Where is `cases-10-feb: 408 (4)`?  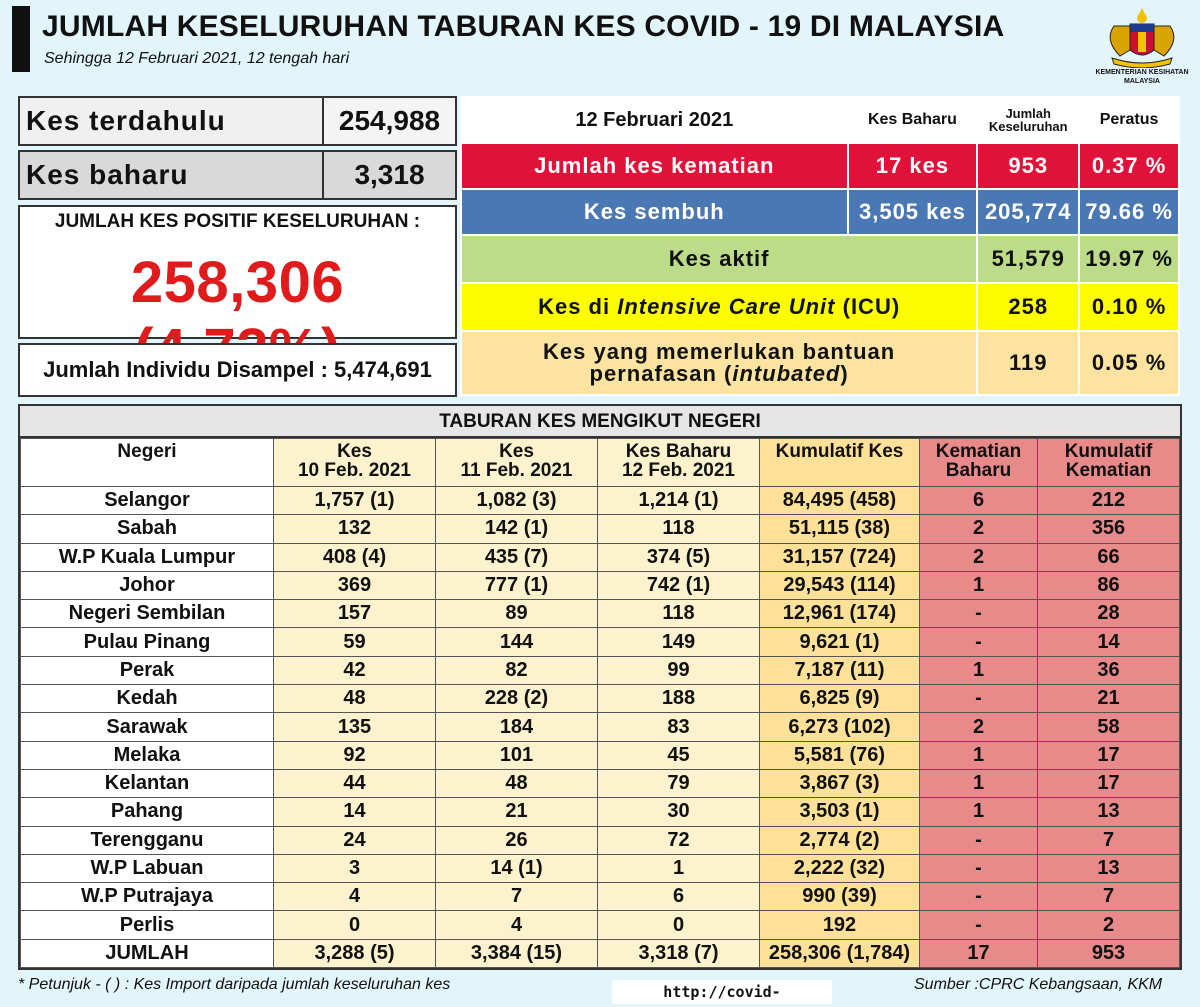
cases-10-feb: 408 (4) is located at coordinates (354, 557).